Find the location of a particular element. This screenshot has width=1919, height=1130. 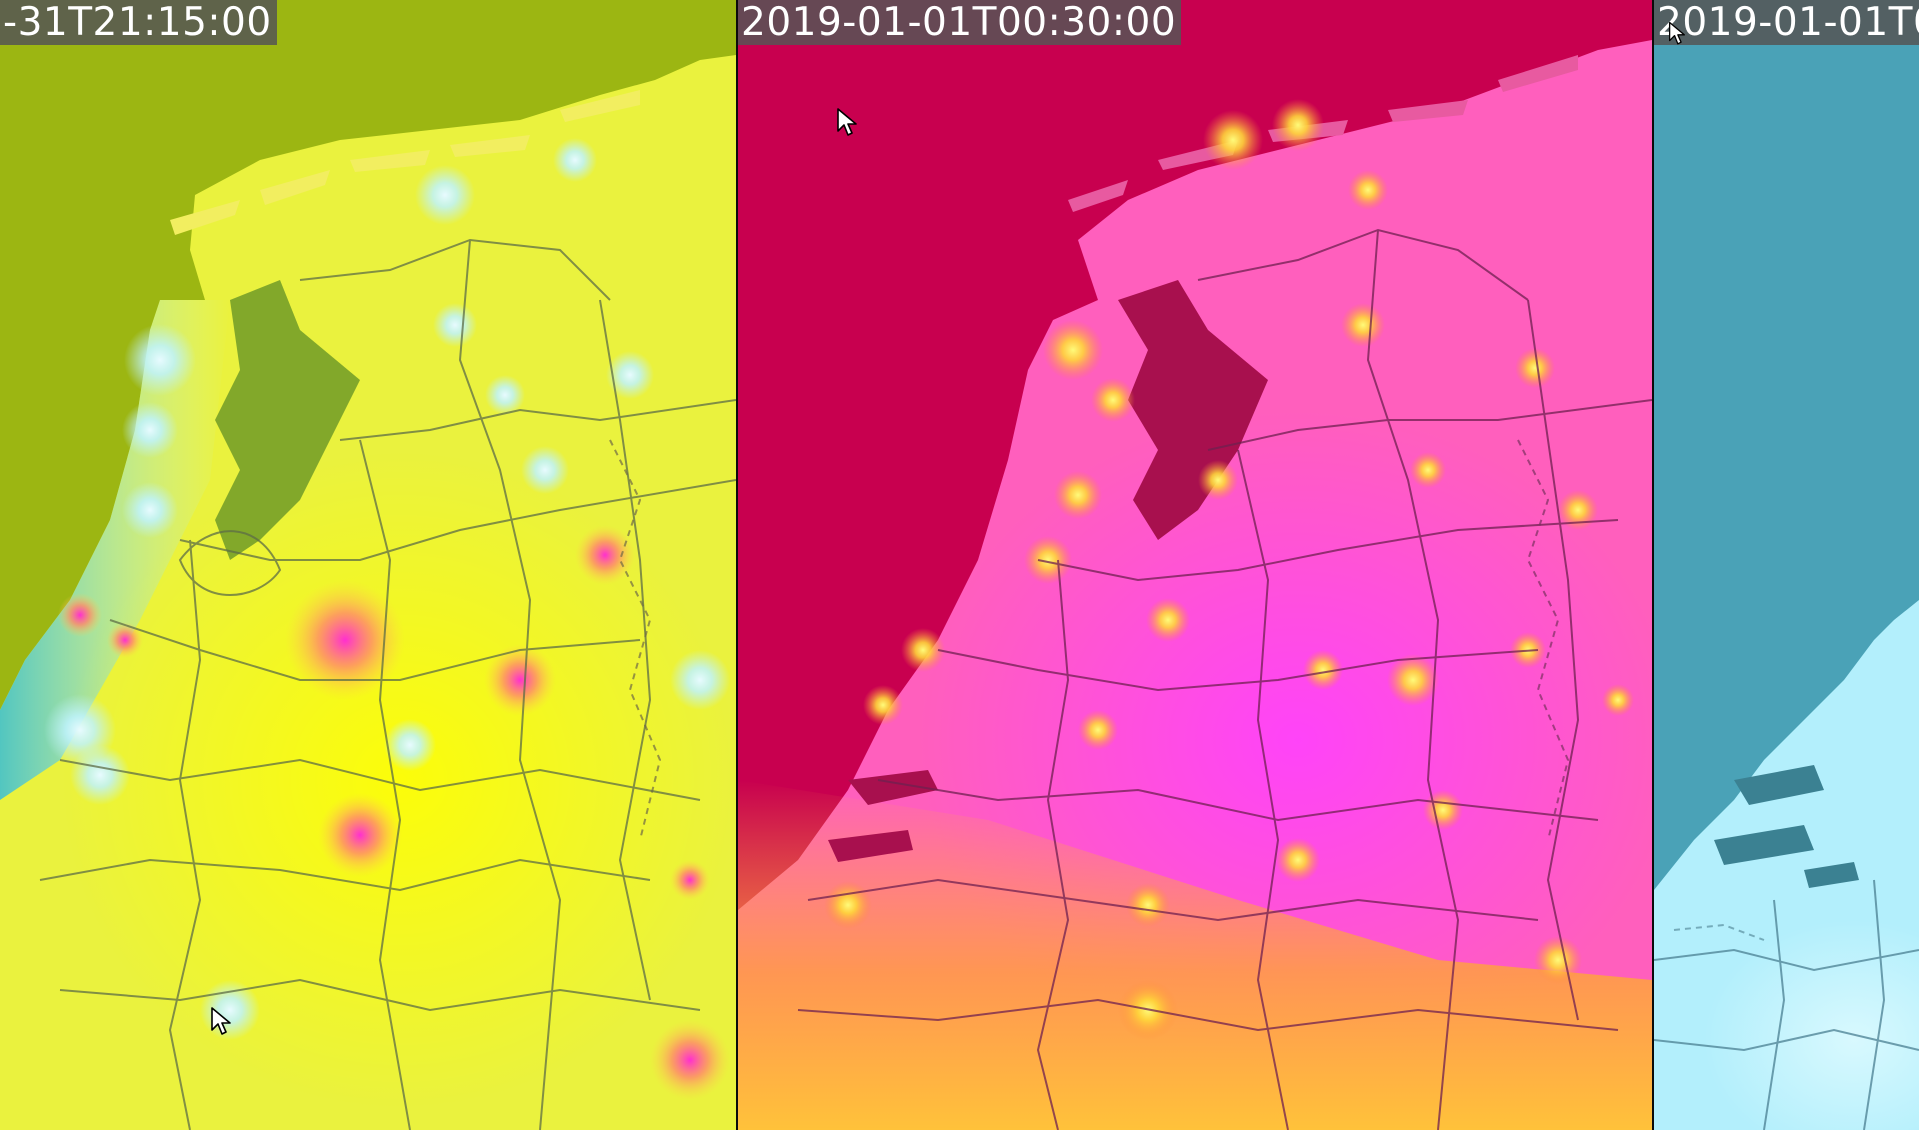

road-network is located at coordinates (1786, 1004).